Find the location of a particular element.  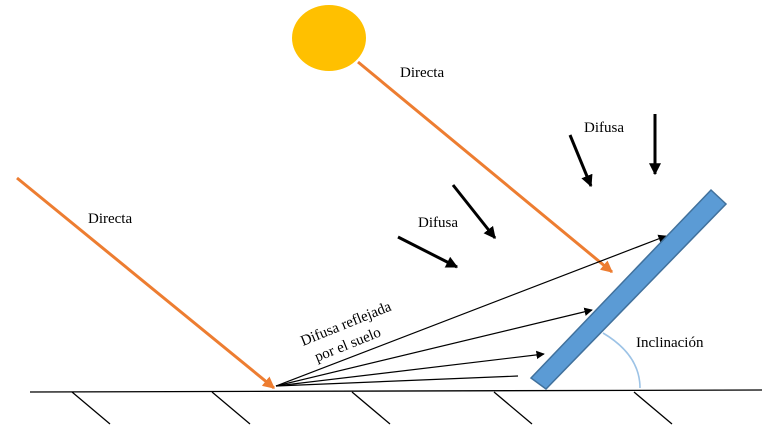

ground-hatching is located at coordinates (372, 408).